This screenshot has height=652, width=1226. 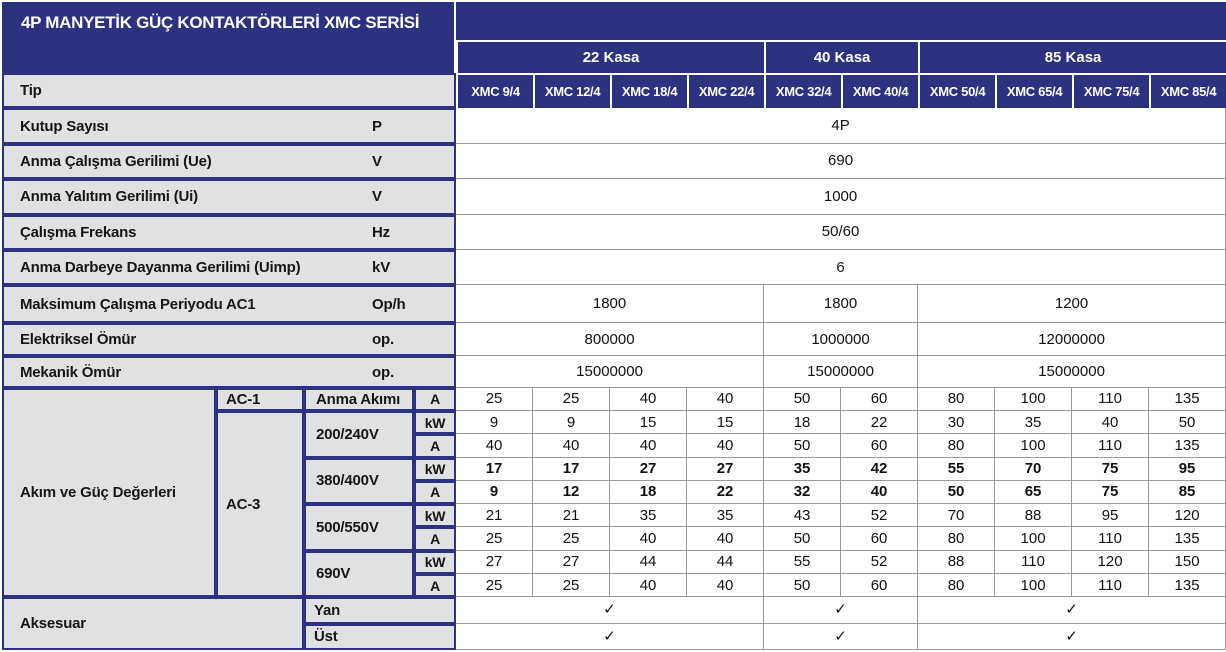 What do you see at coordinates (229, 268) in the screenshot?
I see `spec-label-cell: Anma Darbeye Dayanma Gerilimi (Uimp) kV` at bounding box center [229, 268].